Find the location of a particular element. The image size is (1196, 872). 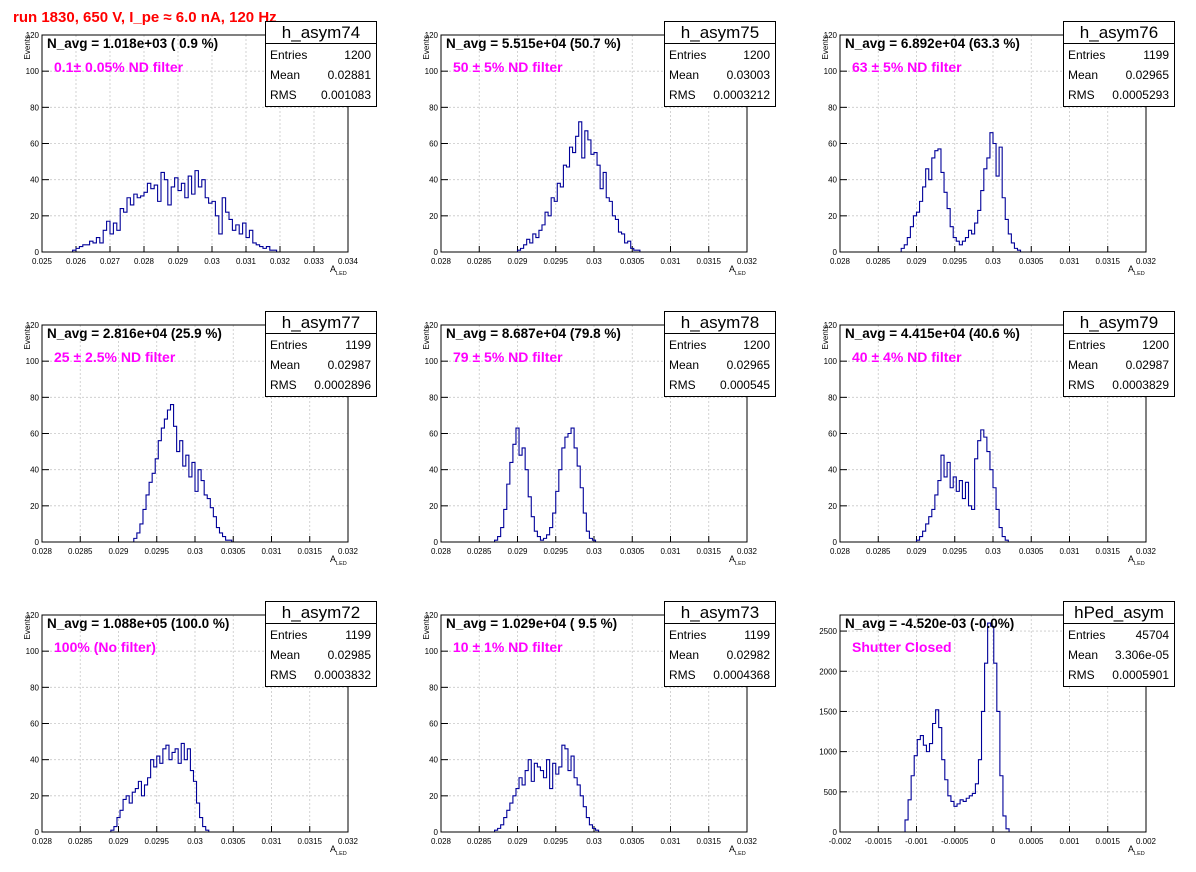

stats-value: 3.306e-05 is located at coordinates (1141, 655).